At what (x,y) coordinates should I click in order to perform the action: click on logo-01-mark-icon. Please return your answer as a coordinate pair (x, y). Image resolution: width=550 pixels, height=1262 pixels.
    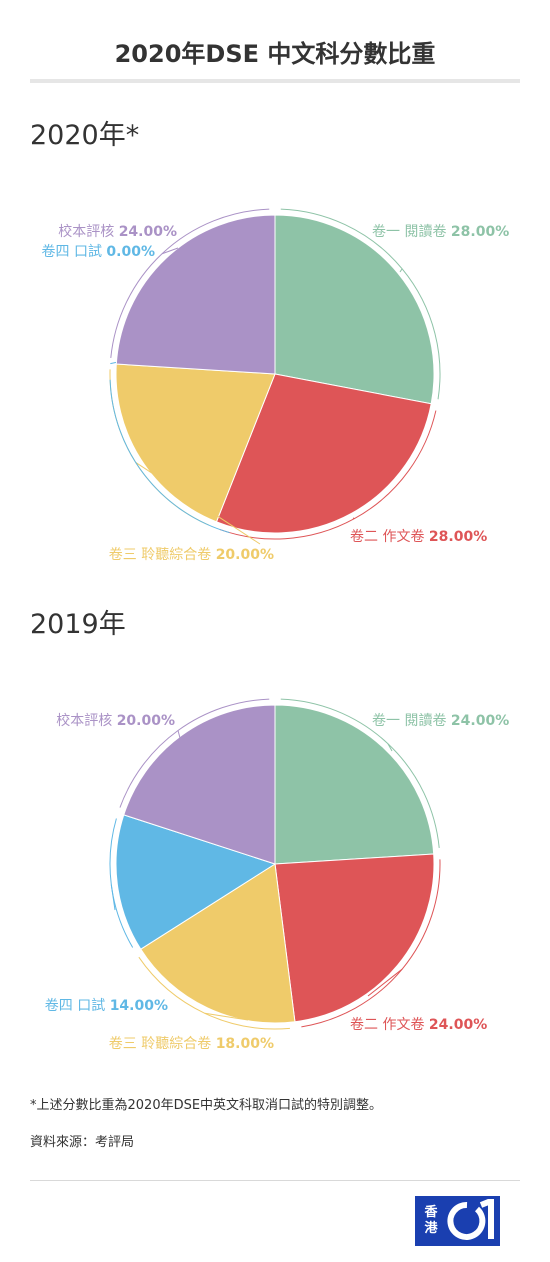
    Looking at the image, I should click on (470, 1219).